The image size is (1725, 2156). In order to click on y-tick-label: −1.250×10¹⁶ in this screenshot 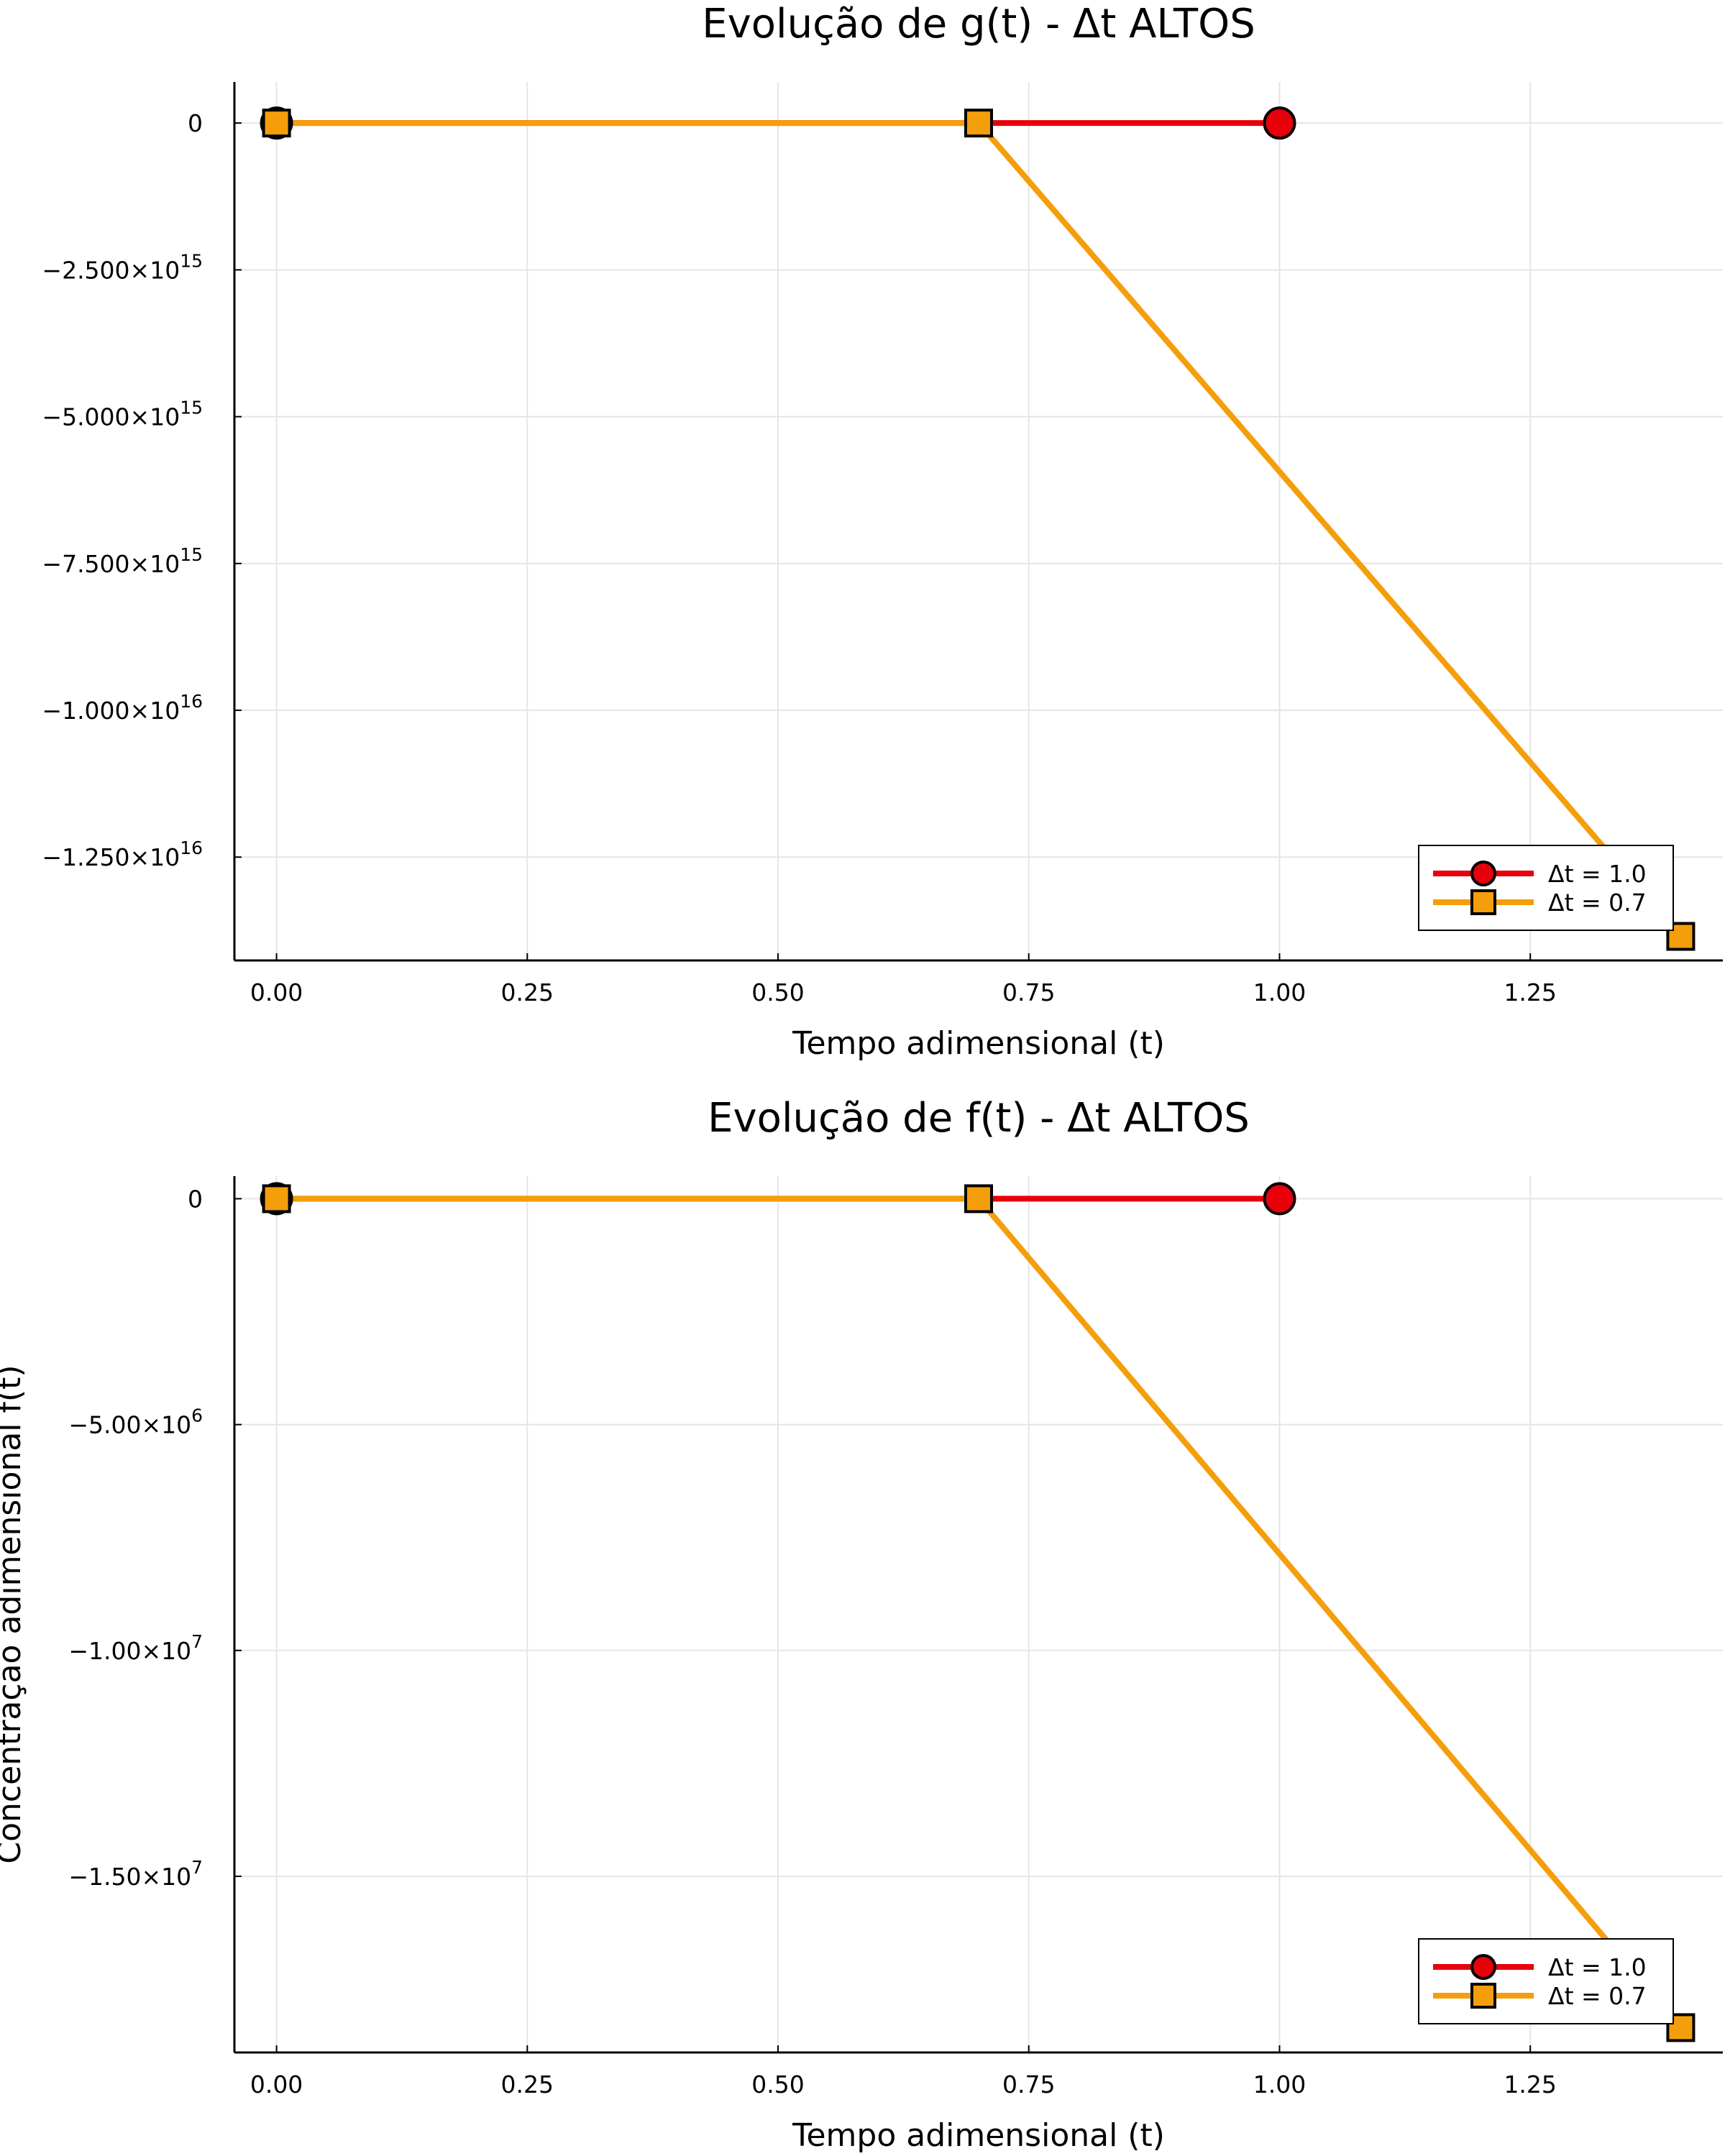, I will do `click(123, 855)`.